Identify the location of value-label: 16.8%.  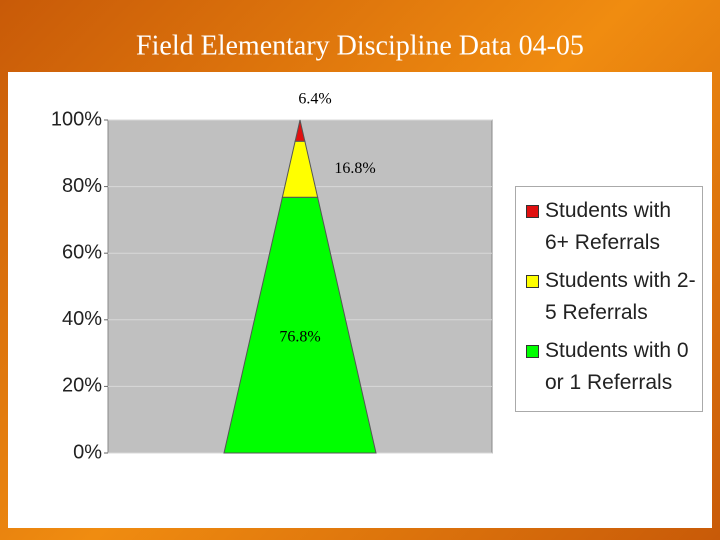
(354, 168).